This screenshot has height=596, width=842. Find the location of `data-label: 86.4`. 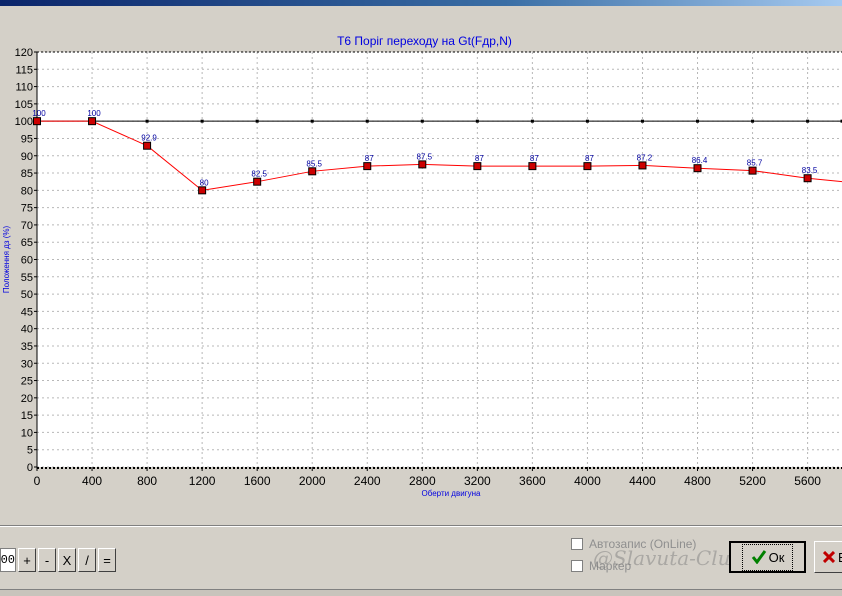

data-label: 86.4 is located at coordinates (700, 160).